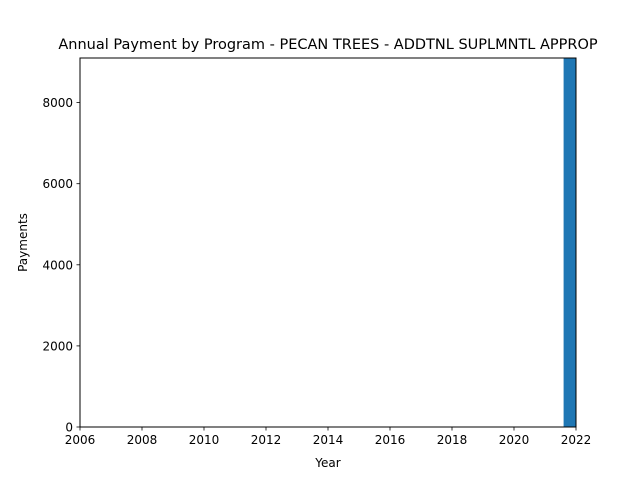  What do you see at coordinates (80, 440) in the screenshot?
I see `x-tick-label: 2006` at bounding box center [80, 440].